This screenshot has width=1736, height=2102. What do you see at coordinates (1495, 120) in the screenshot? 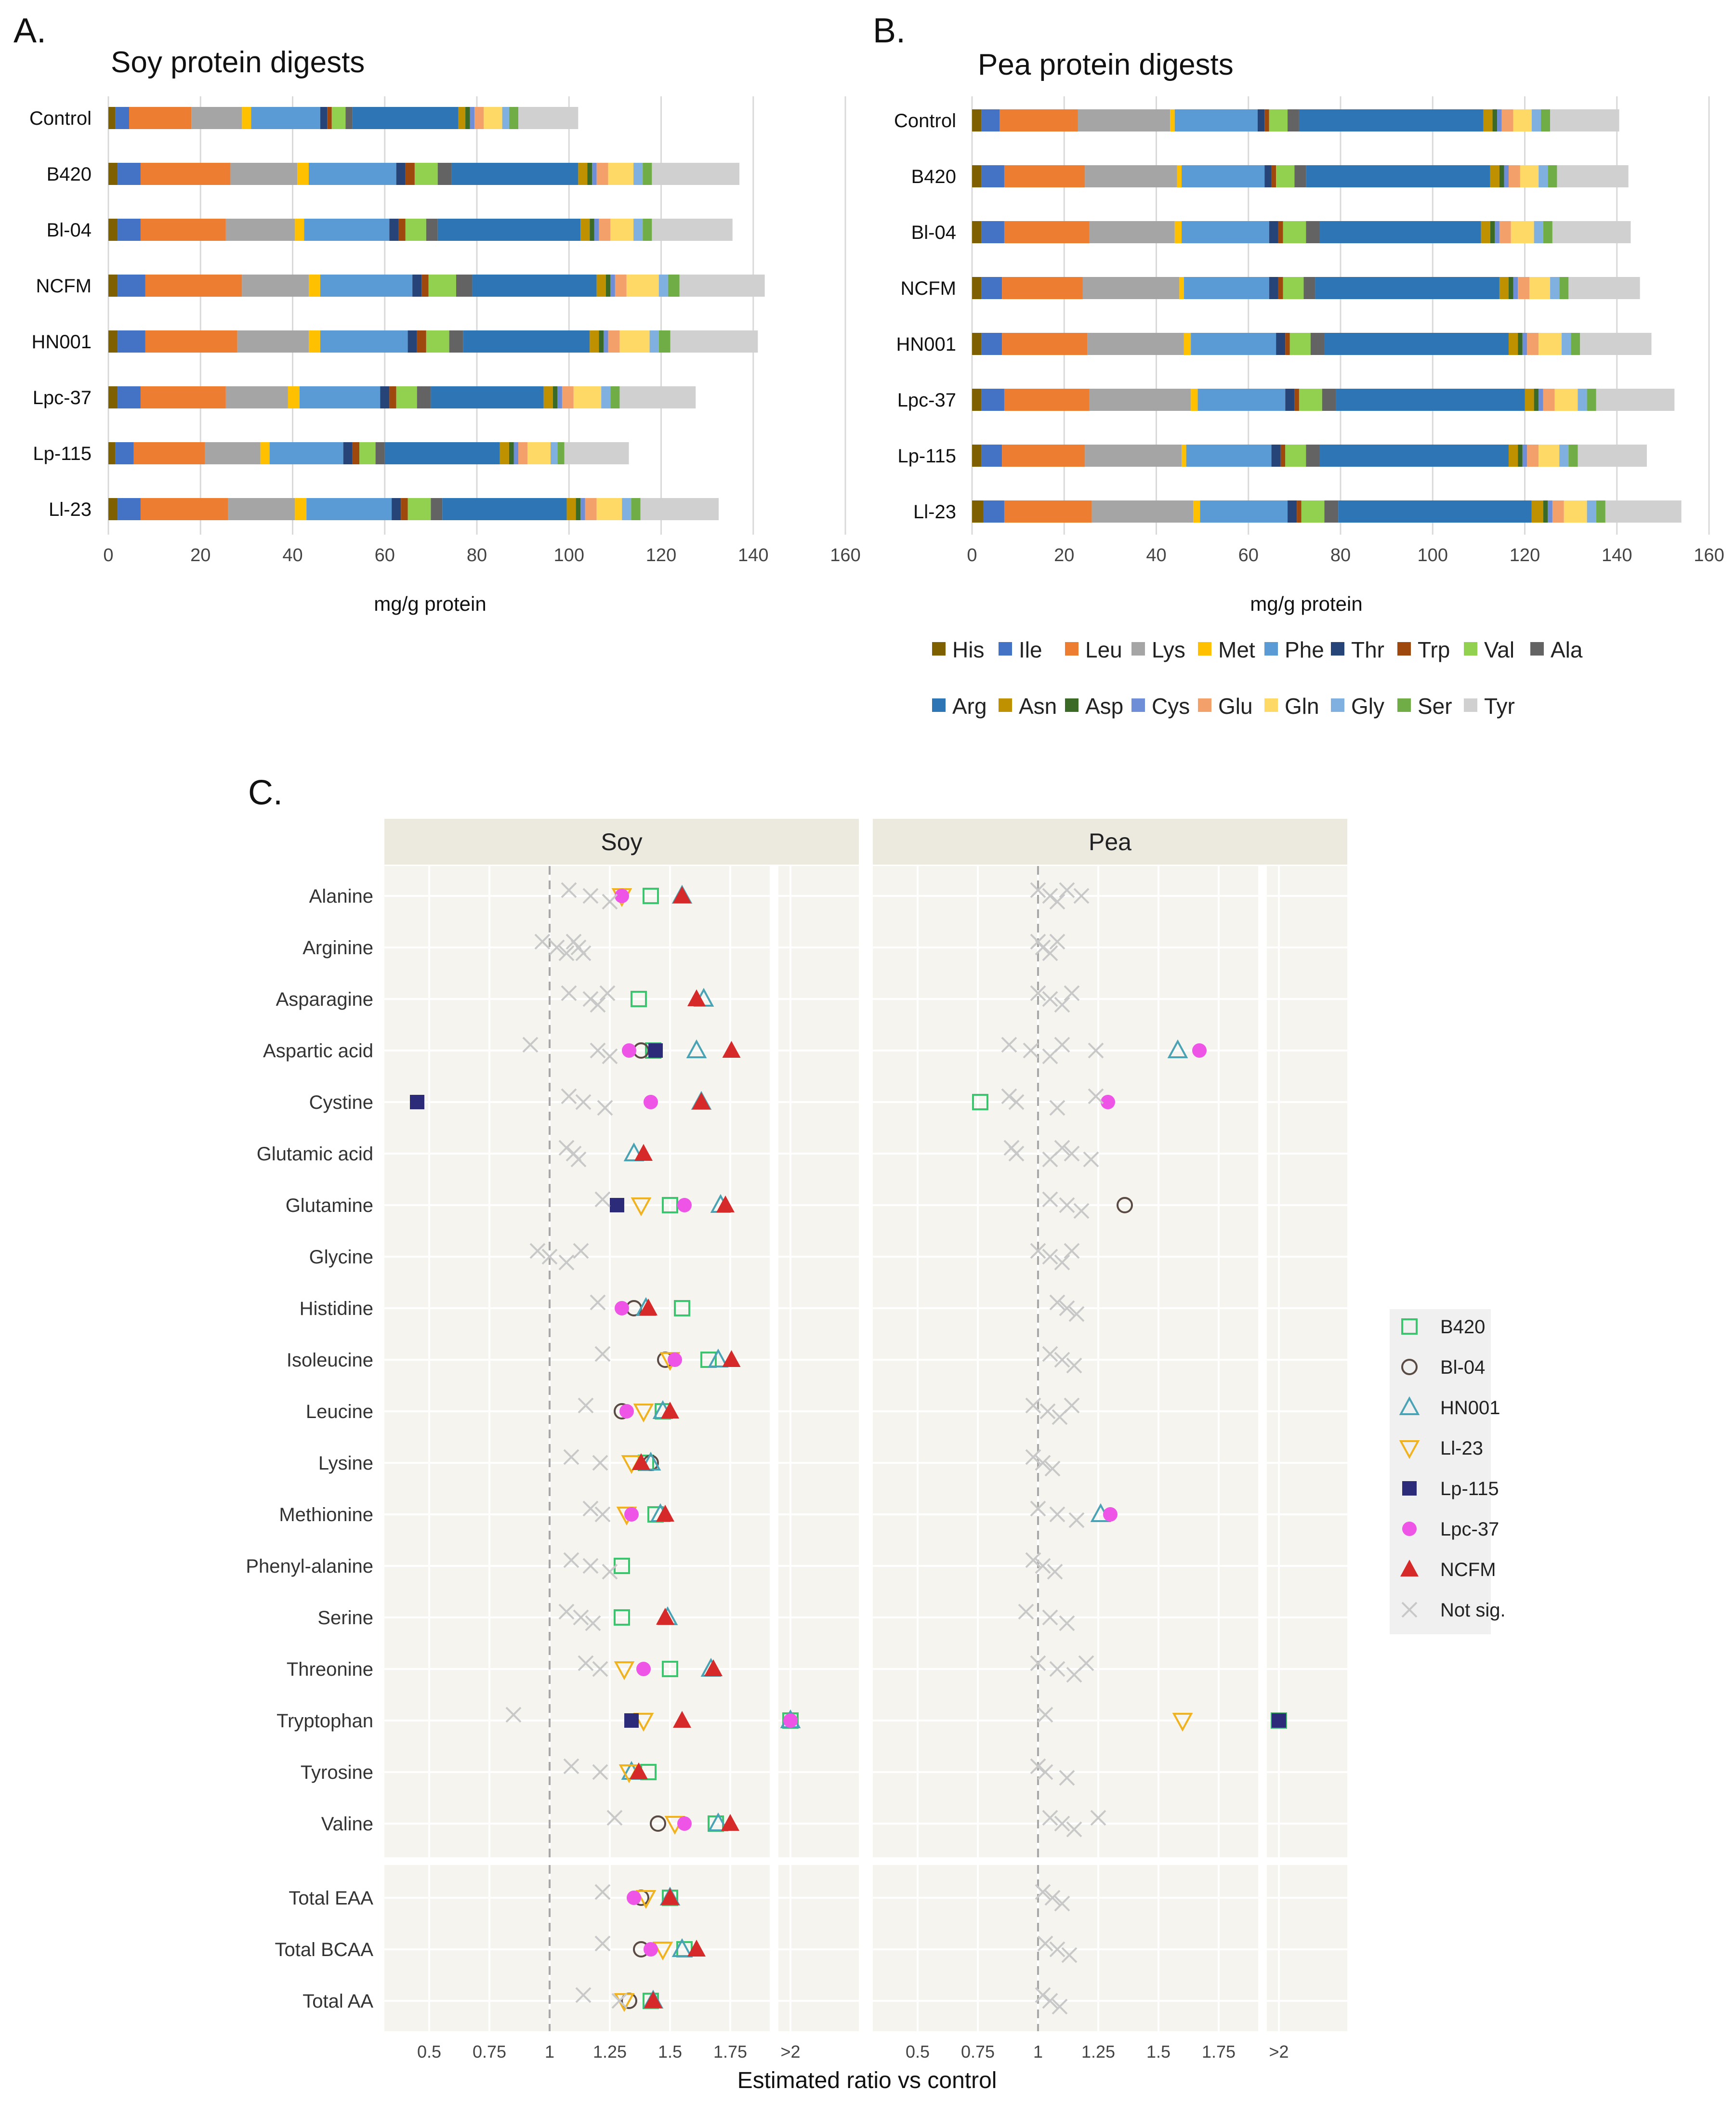
I see `bar-segment-control-asp` at bounding box center [1495, 120].